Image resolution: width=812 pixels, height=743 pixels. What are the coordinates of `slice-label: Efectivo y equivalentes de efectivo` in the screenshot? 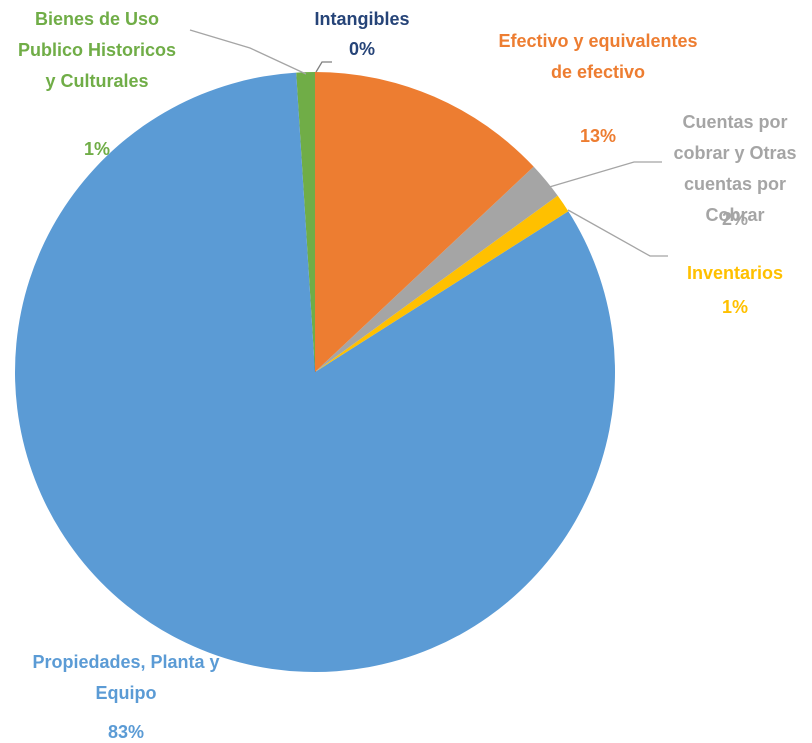 It's located at (598, 56).